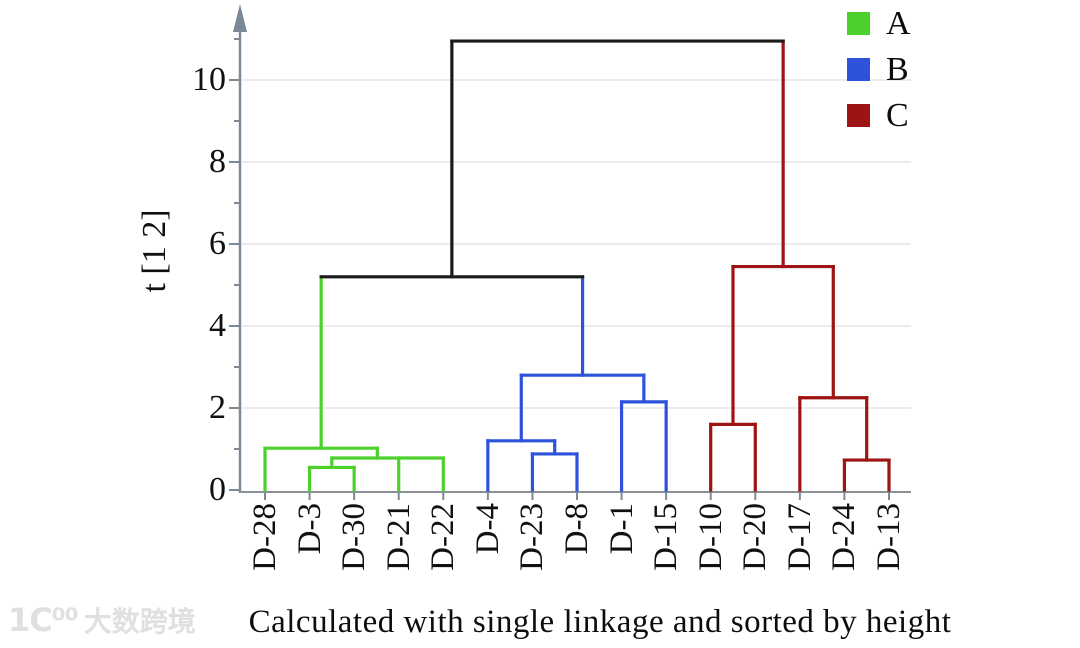 The height and width of the screenshot is (648, 1080). Describe the element at coordinates (139, 621) in the screenshot. I see `watermark-text: 大数跨境` at that location.